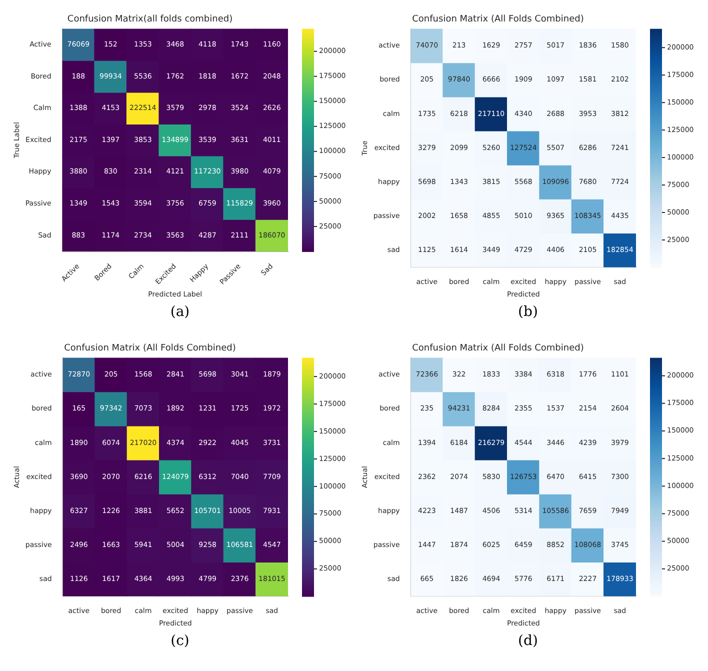 The width and height of the screenshot is (708, 671). Describe the element at coordinates (180, 641) in the screenshot. I see `text: (c)` at that location.